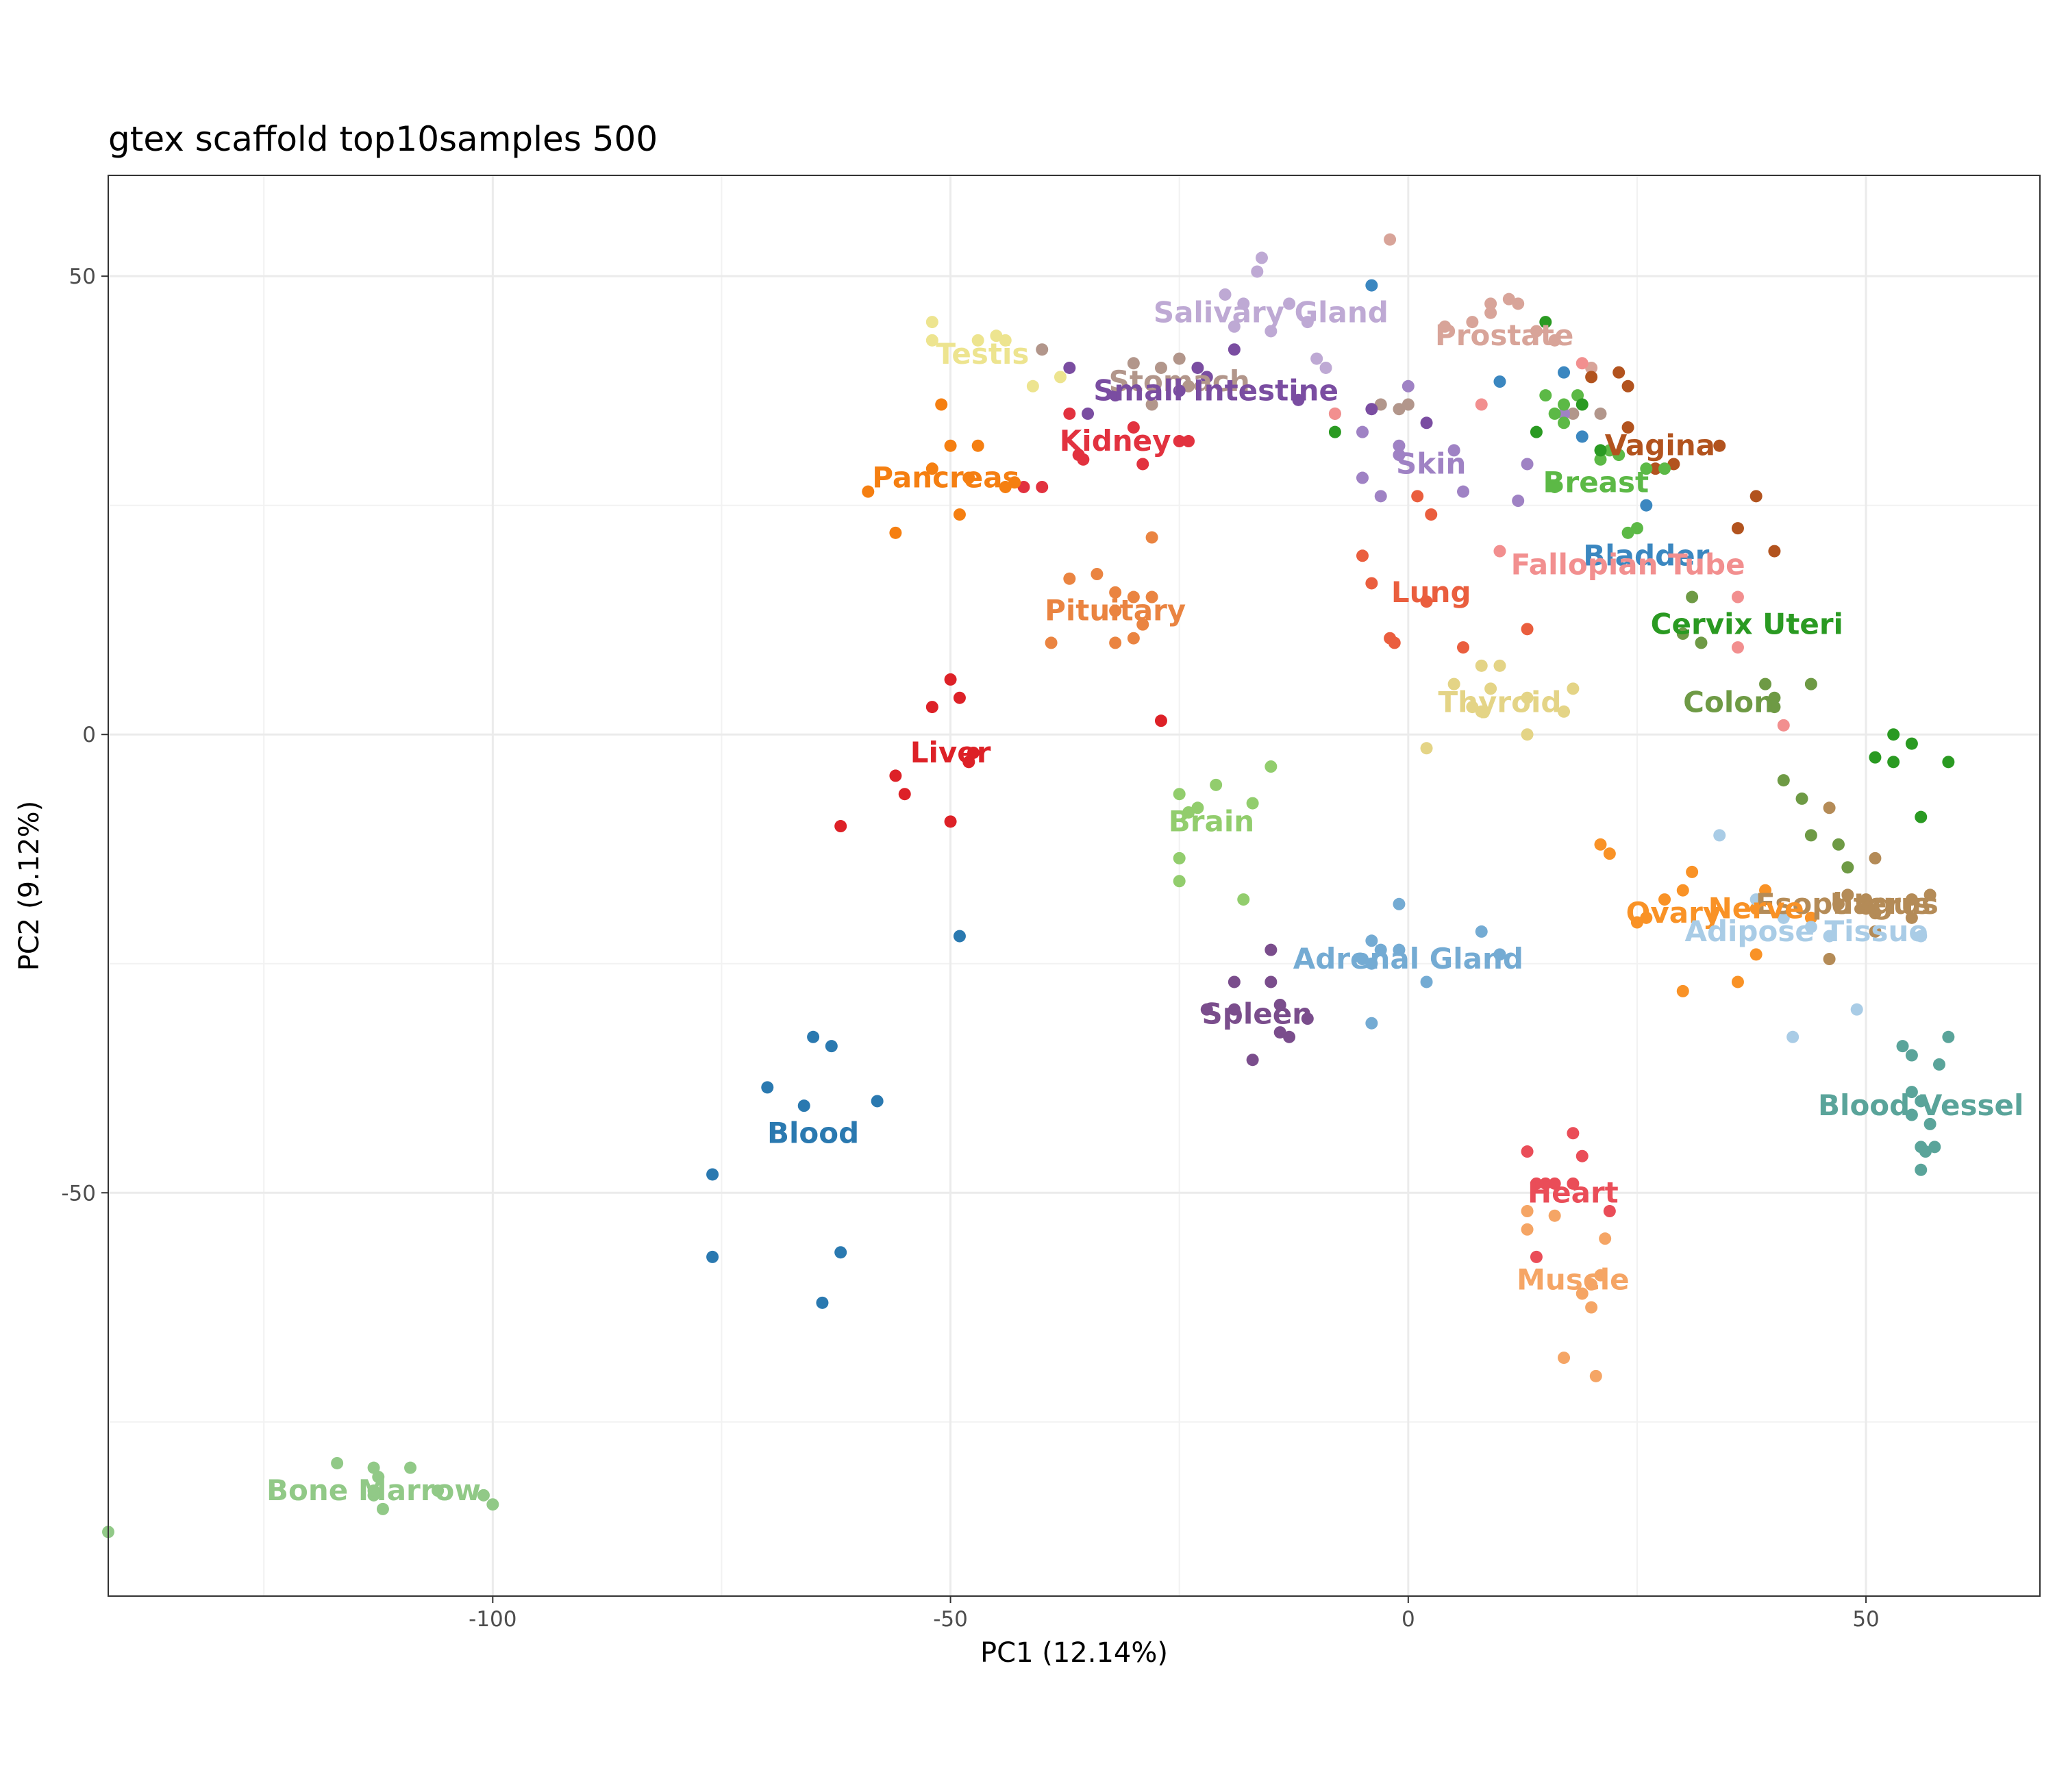 The height and width of the screenshot is (1792, 2055). What do you see at coordinates (1500, 707) in the screenshot?
I see `series-thyroid` at bounding box center [1500, 707].